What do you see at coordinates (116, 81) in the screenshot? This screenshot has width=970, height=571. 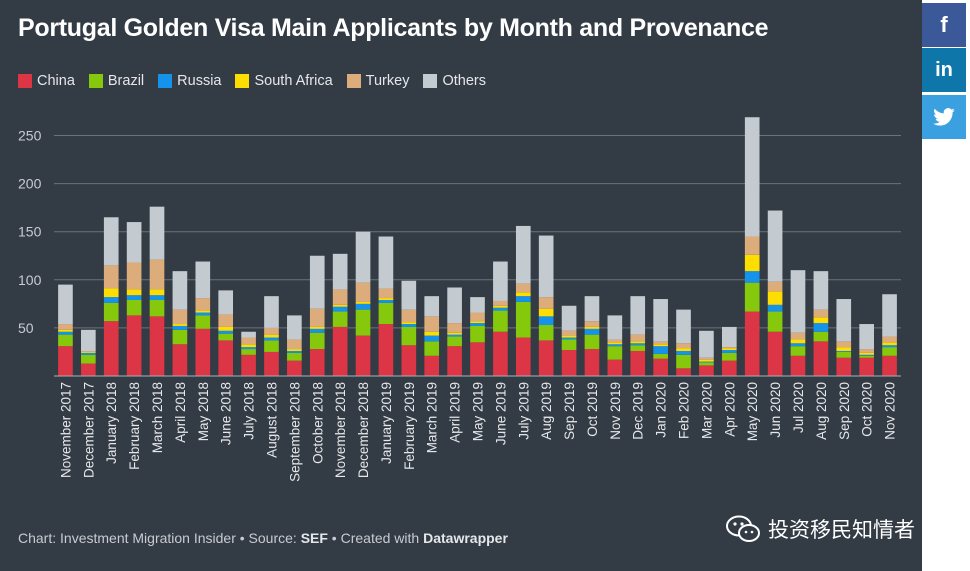 I see `legend-item-brazil: Brazil` at bounding box center [116, 81].